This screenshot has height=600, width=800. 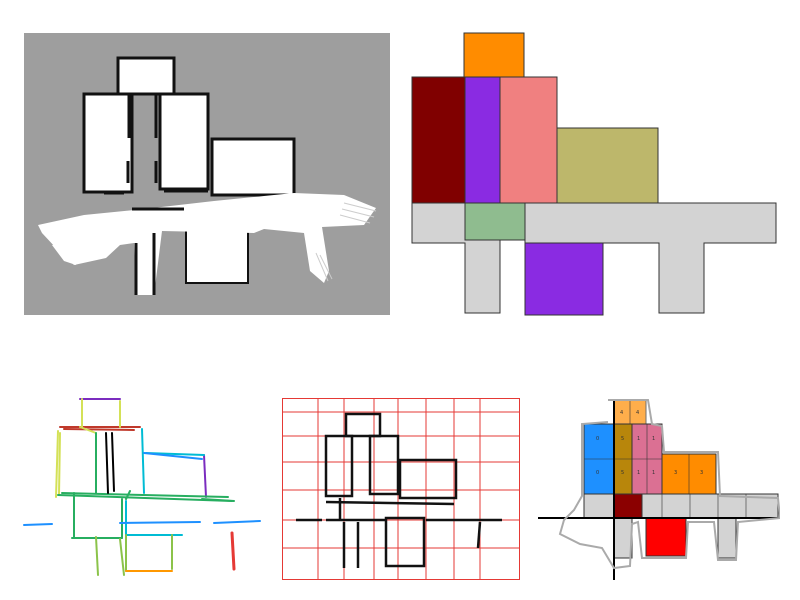 I want to click on salmon-room, so click(x=528, y=140).